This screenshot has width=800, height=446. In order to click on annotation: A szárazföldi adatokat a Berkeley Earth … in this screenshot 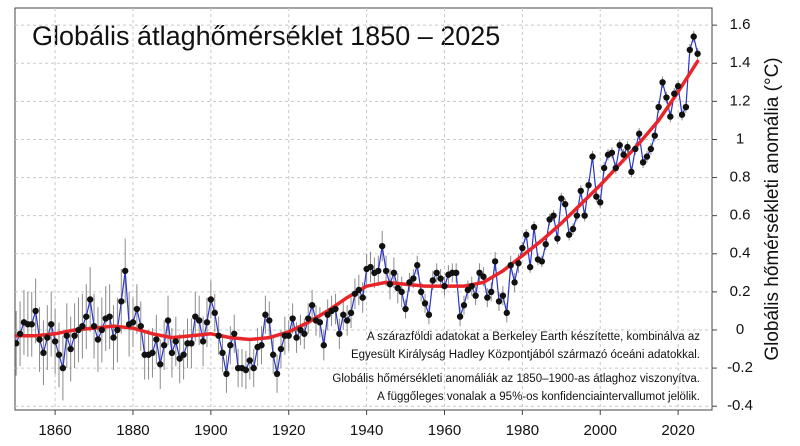, I will do `click(533, 337)`.